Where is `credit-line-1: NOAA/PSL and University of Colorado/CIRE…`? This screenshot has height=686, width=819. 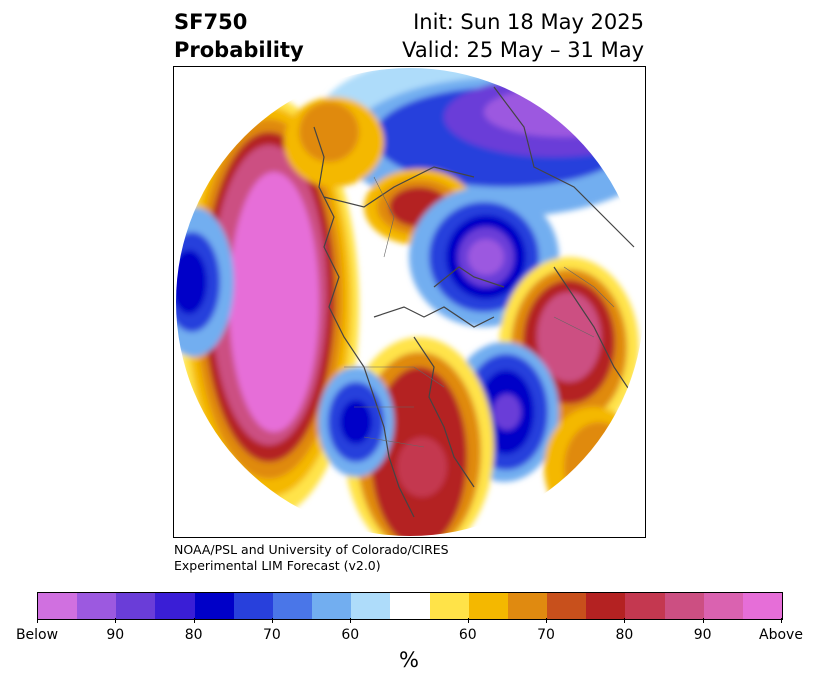 credit-line-1: NOAA/PSL and University of Colorado/CIRE… is located at coordinates (311, 549).